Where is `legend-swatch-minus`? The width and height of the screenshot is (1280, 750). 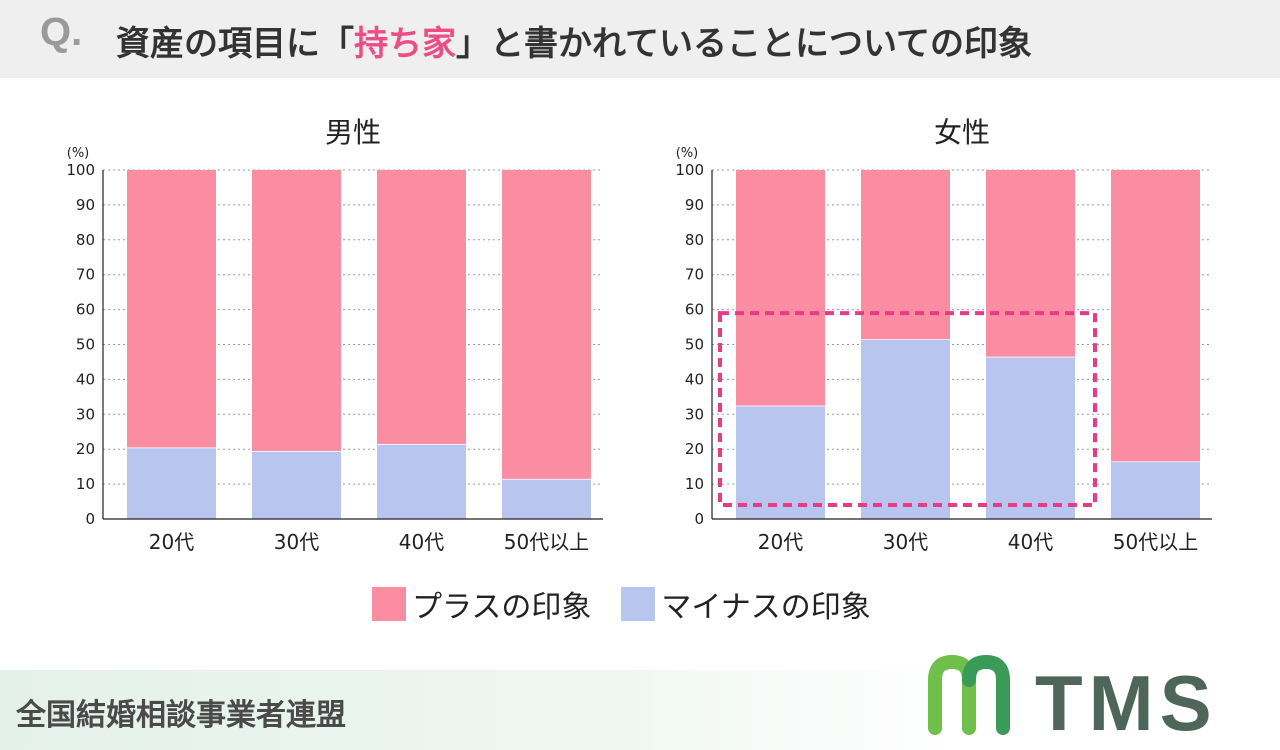
legend-swatch-minus is located at coordinates (638, 604).